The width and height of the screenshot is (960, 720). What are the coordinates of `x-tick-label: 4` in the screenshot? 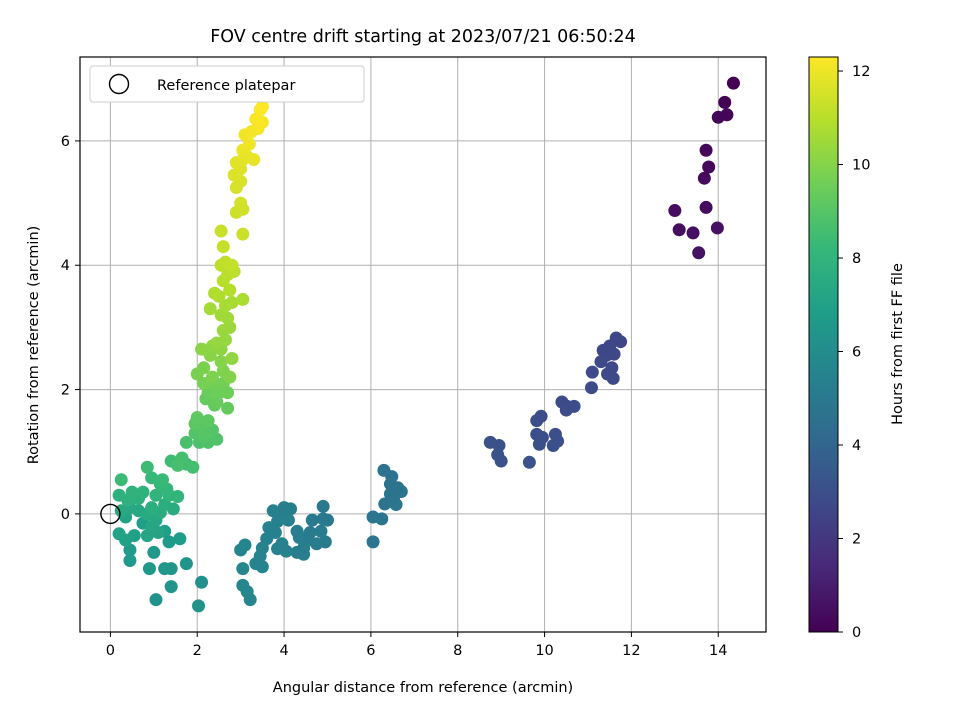 It's located at (283, 651).